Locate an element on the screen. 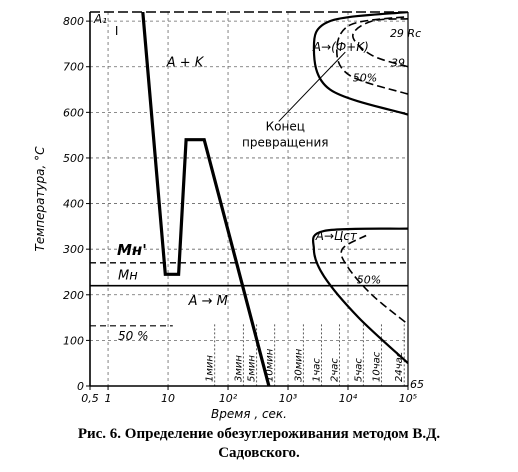 The image size is (518, 472). annotation-65: 65 is located at coordinates (417, 384).